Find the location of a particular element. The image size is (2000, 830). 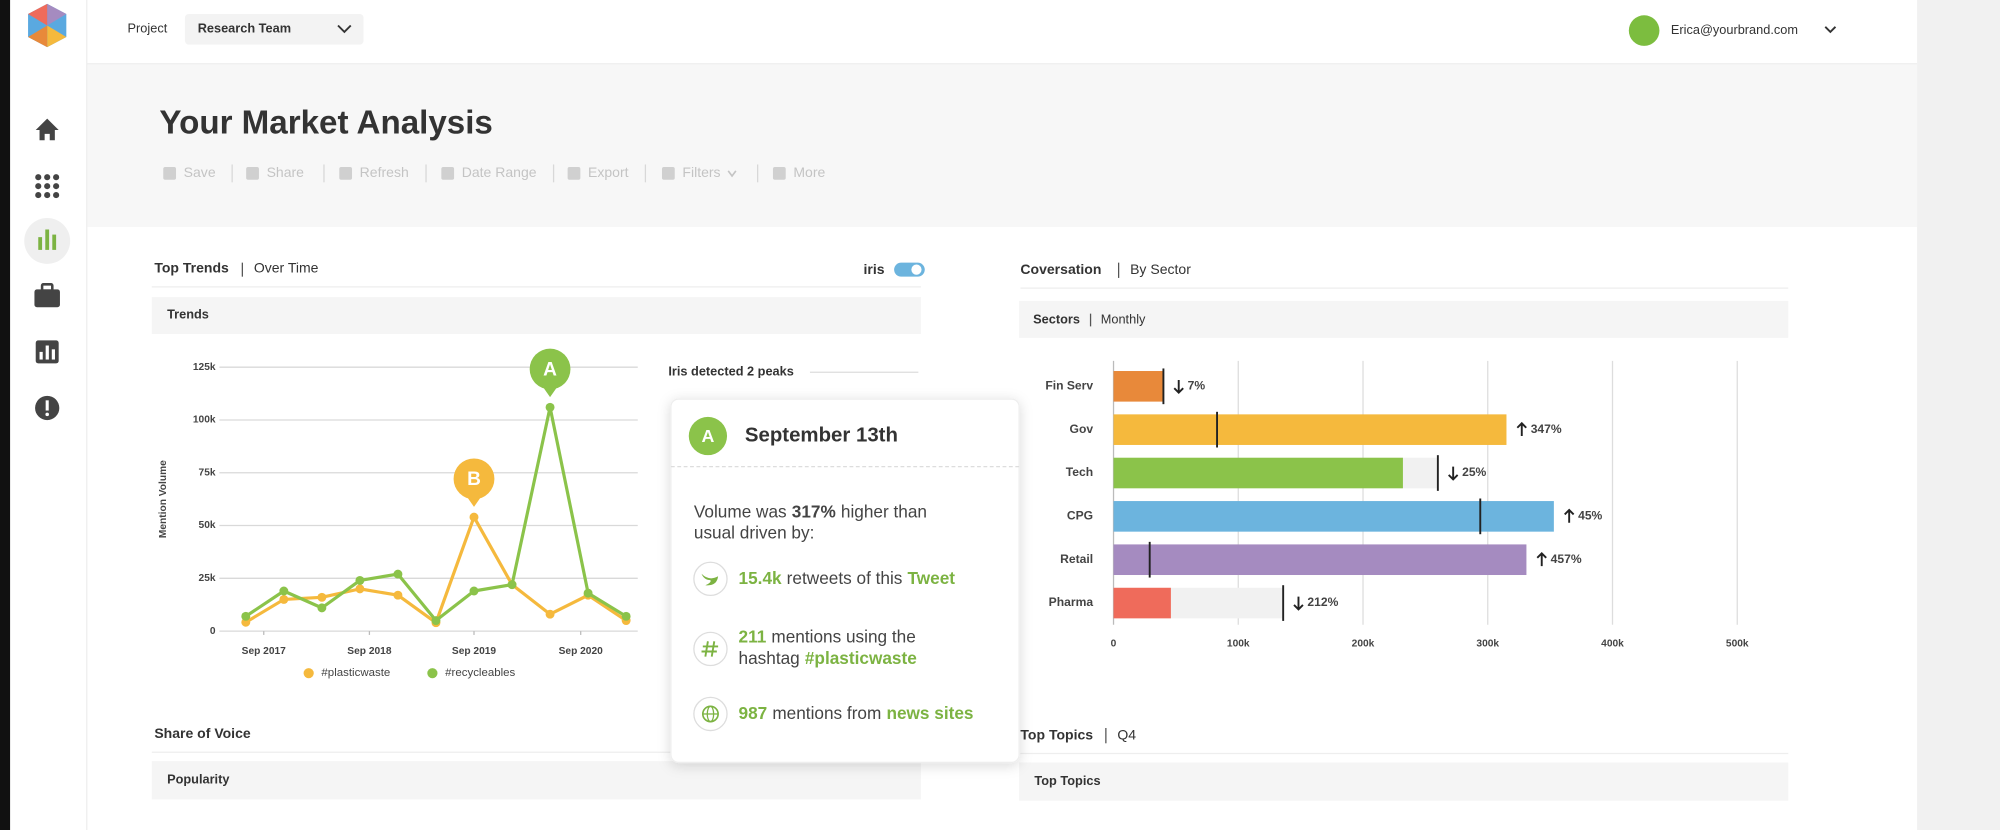

popup-item-line: hashtag #plasticwaste is located at coordinates (828, 658).